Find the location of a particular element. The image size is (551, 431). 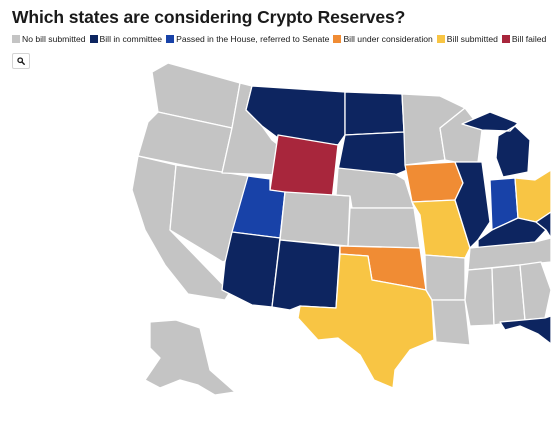

legend-label-submitted: Bill submitted is located at coordinates (472, 39).